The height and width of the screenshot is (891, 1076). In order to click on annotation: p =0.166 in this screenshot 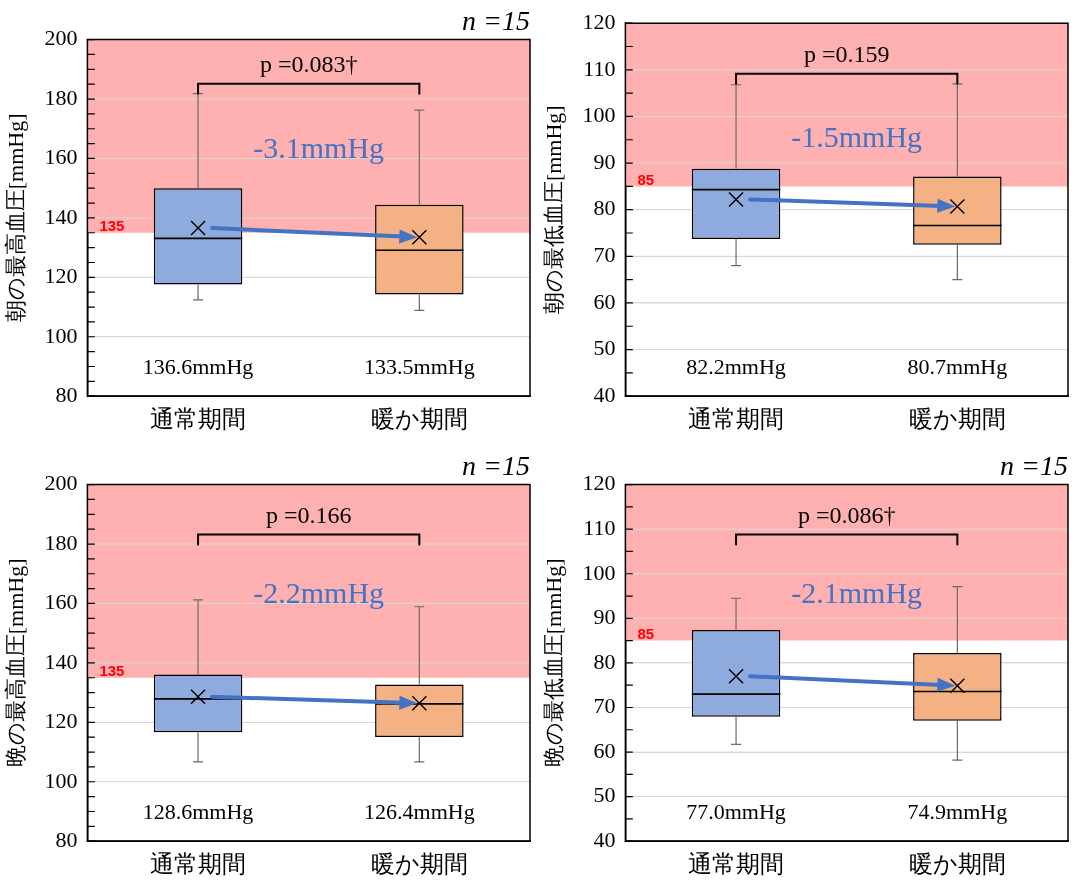, I will do `click(308, 514)`.